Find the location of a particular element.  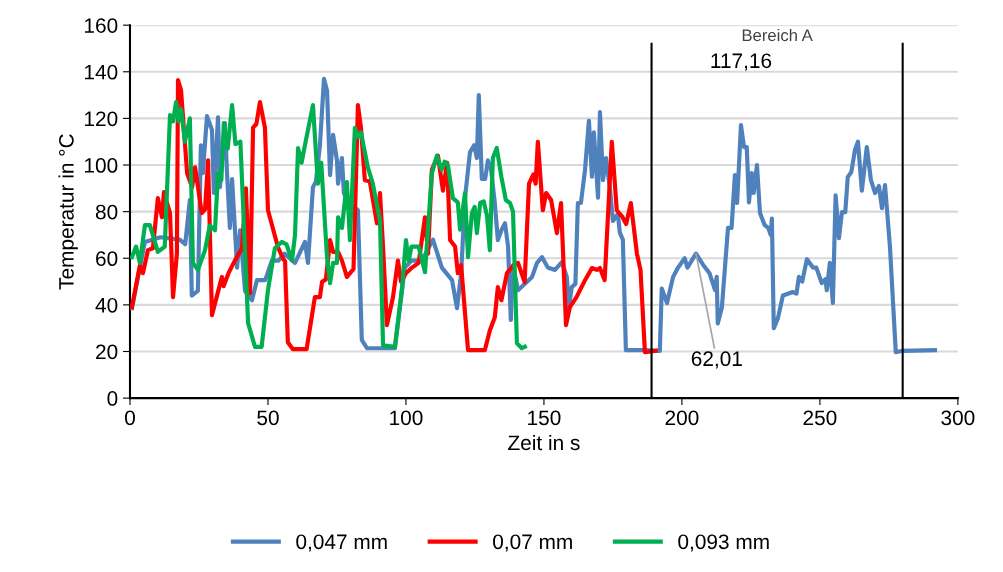

legend-label: 0,093 mm is located at coordinates (723, 543).